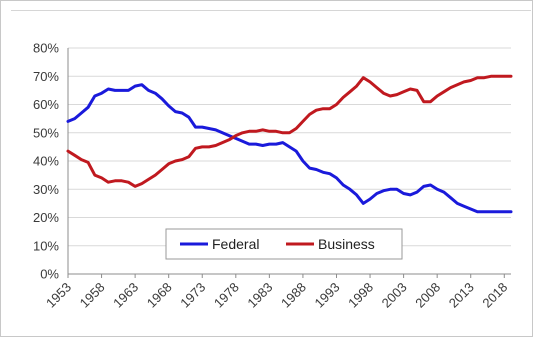 Image resolution: width=533 pixels, height=338 pixels. Describe the element at coordinates (293, 295) in the screenshot. I see `x-tick-label: 1988` at that location.